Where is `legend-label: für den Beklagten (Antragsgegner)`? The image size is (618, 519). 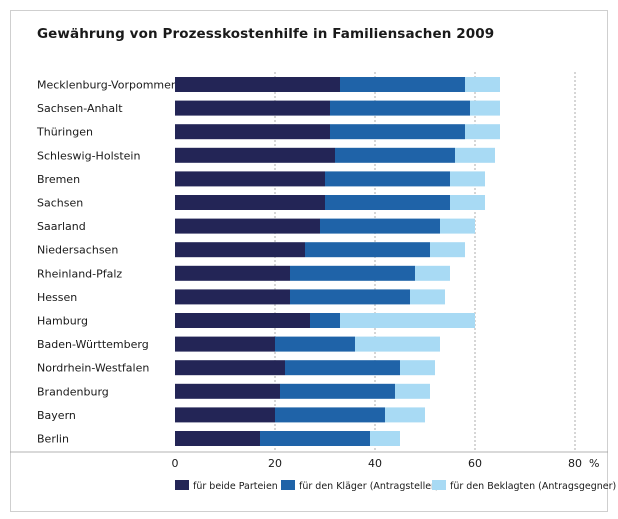
legend-label: für den Beklagten (Antragsgegner) is located at coordinates (533, 486).